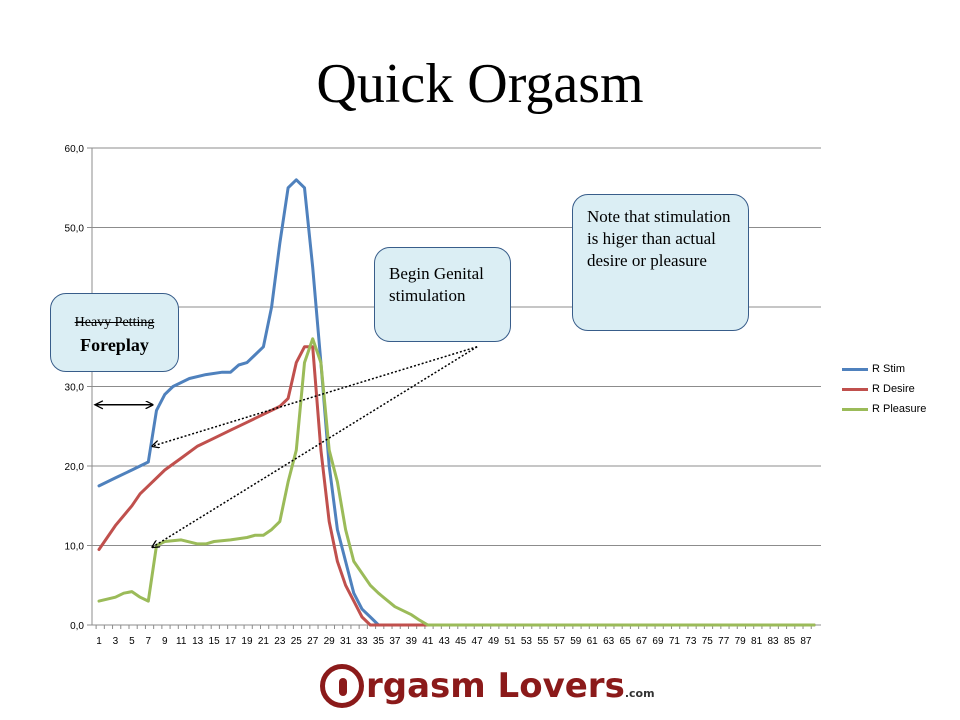  Describe the element at coordinates (461, 641) in the screenshot. I see `x-tick-label: 45` at that location.